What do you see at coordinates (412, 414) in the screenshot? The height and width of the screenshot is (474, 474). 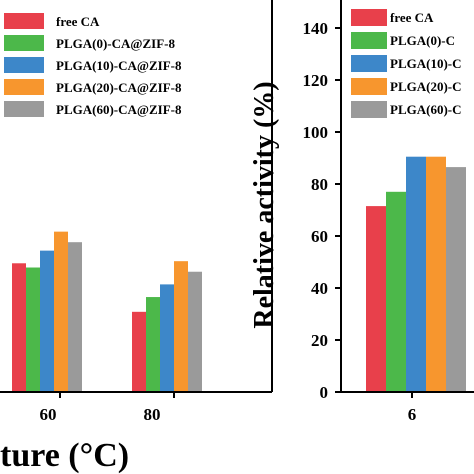 I see `right-x-tick-label: 6` at bounding box center [412, 414].